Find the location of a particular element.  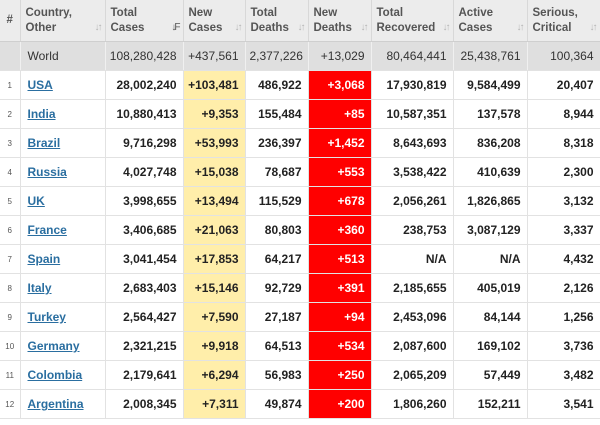

active-cases-cell: 3,087,129 is located at coordinates (490, 230).